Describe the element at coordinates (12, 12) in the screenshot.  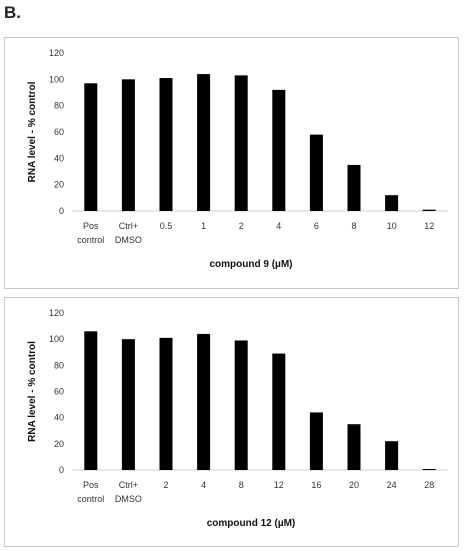
I see `panel-label: B.` at that location.